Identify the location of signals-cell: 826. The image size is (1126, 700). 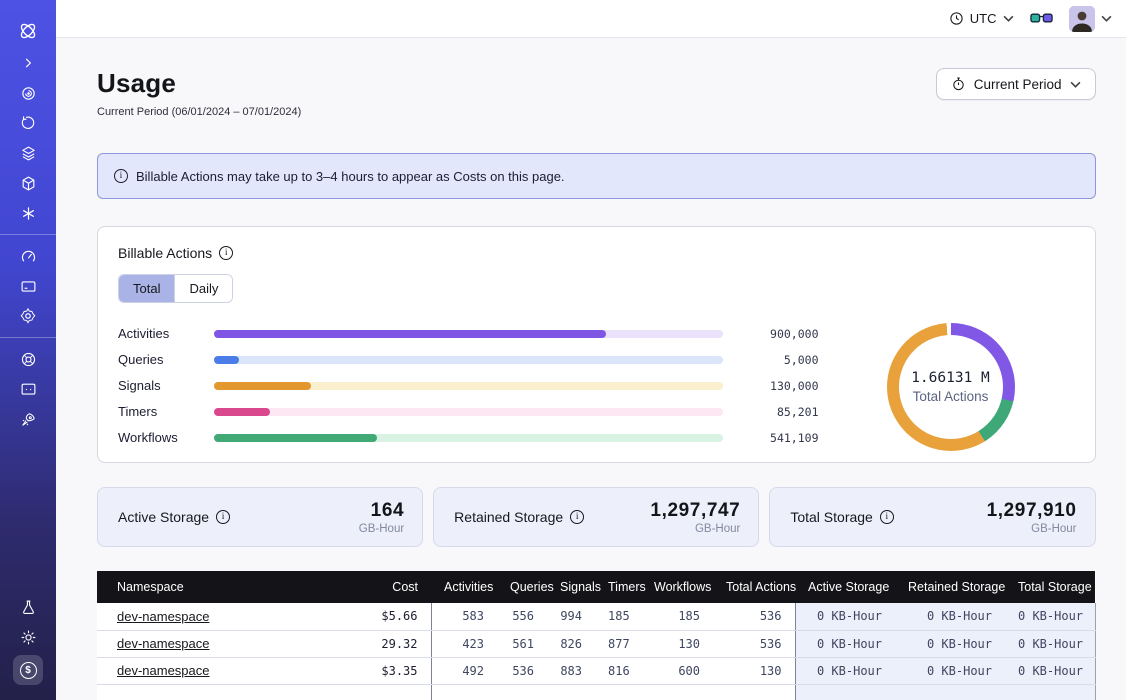
(571, 644).